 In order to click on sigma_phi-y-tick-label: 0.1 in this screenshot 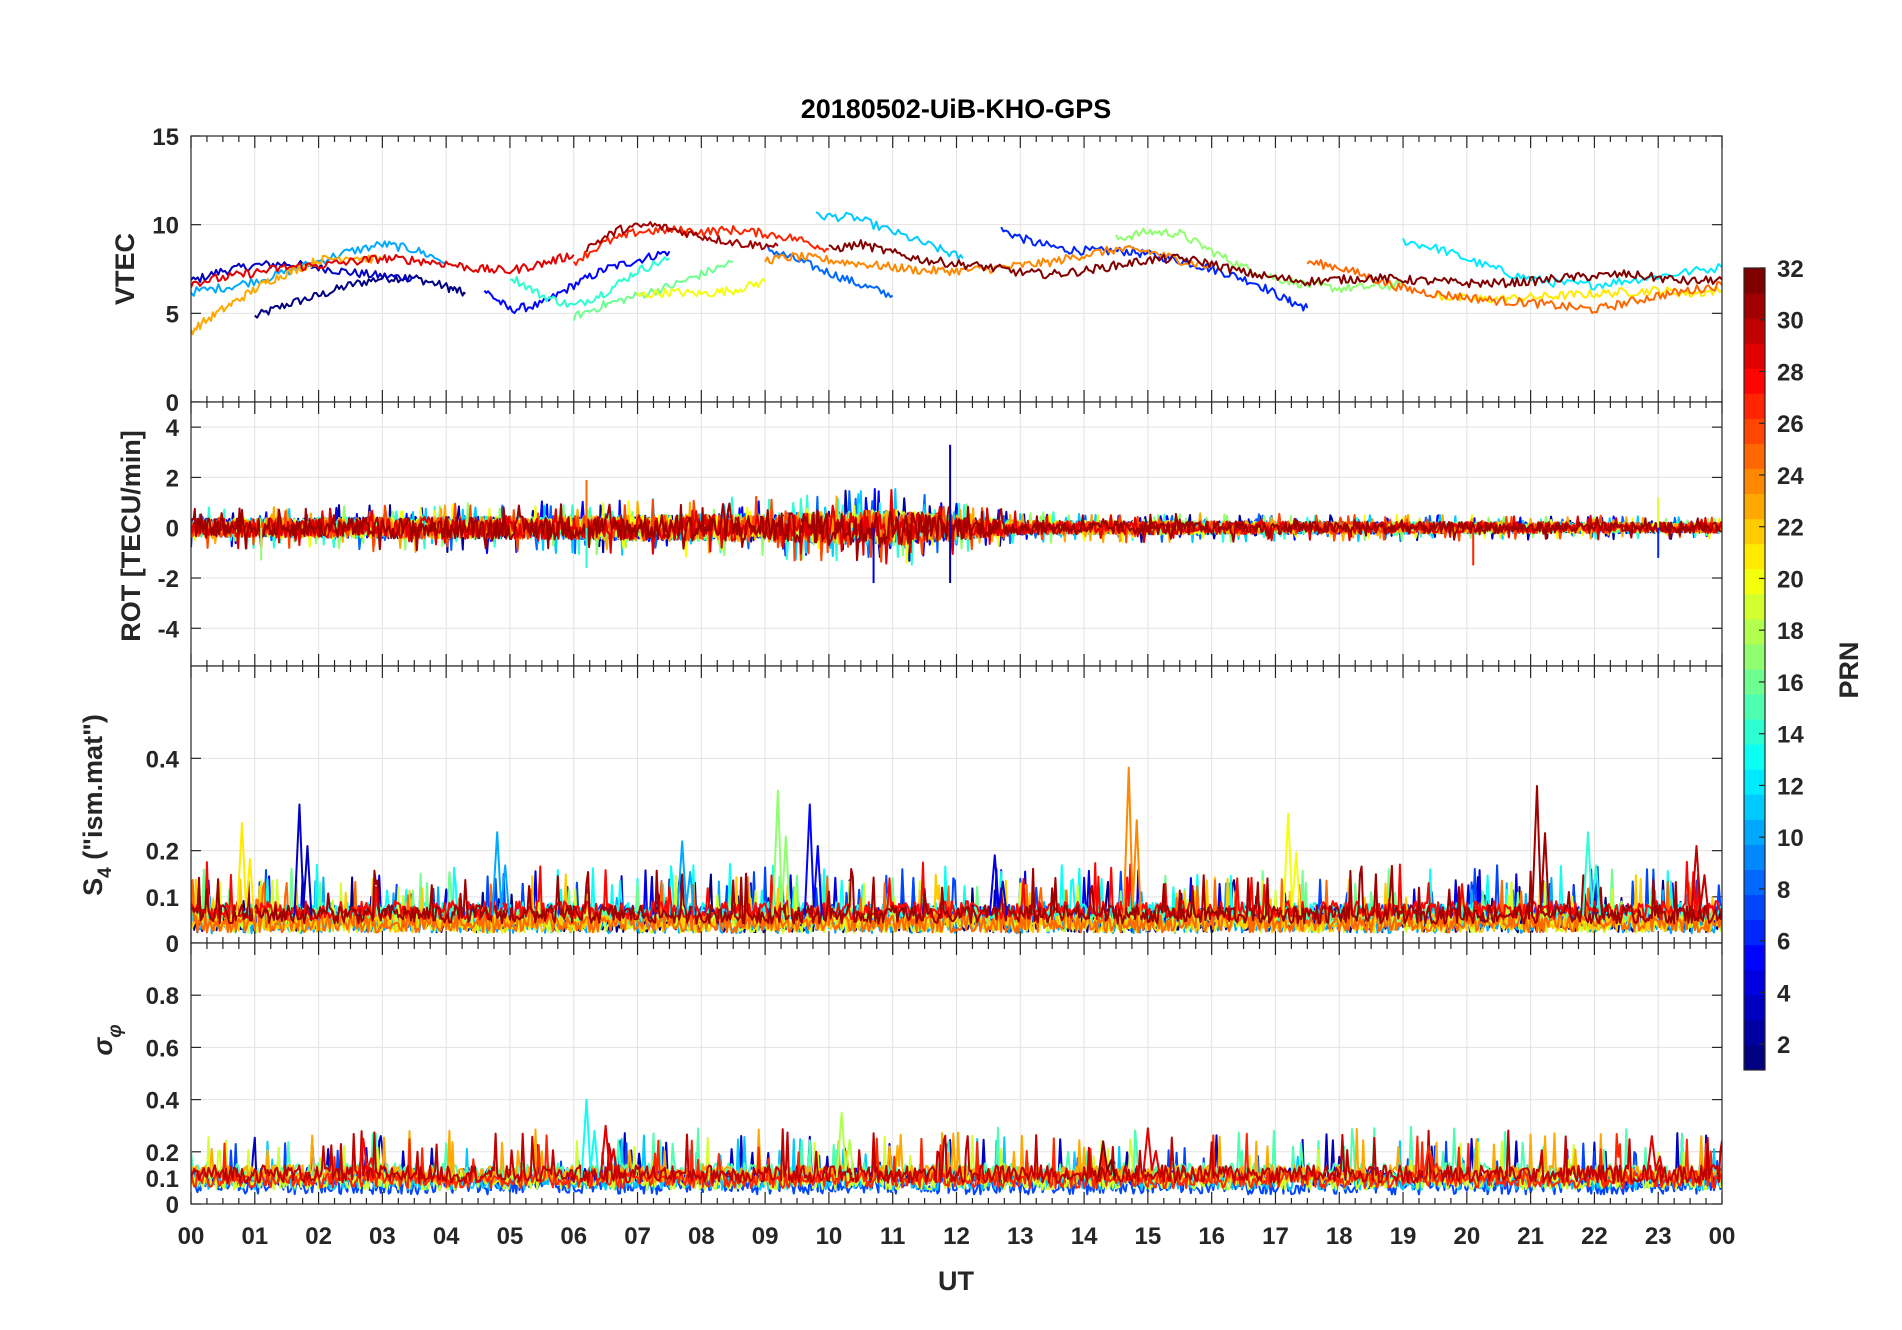, I will do `click(162, 1179)`.